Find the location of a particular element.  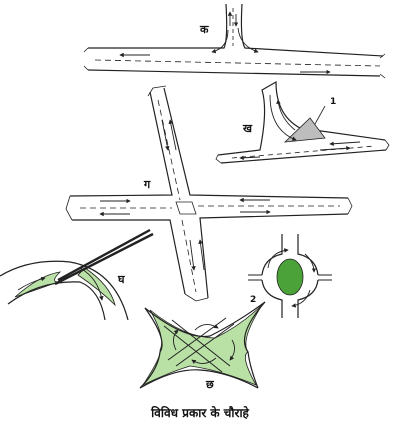

merge-green-area-right is located at coordinates (96, 287).